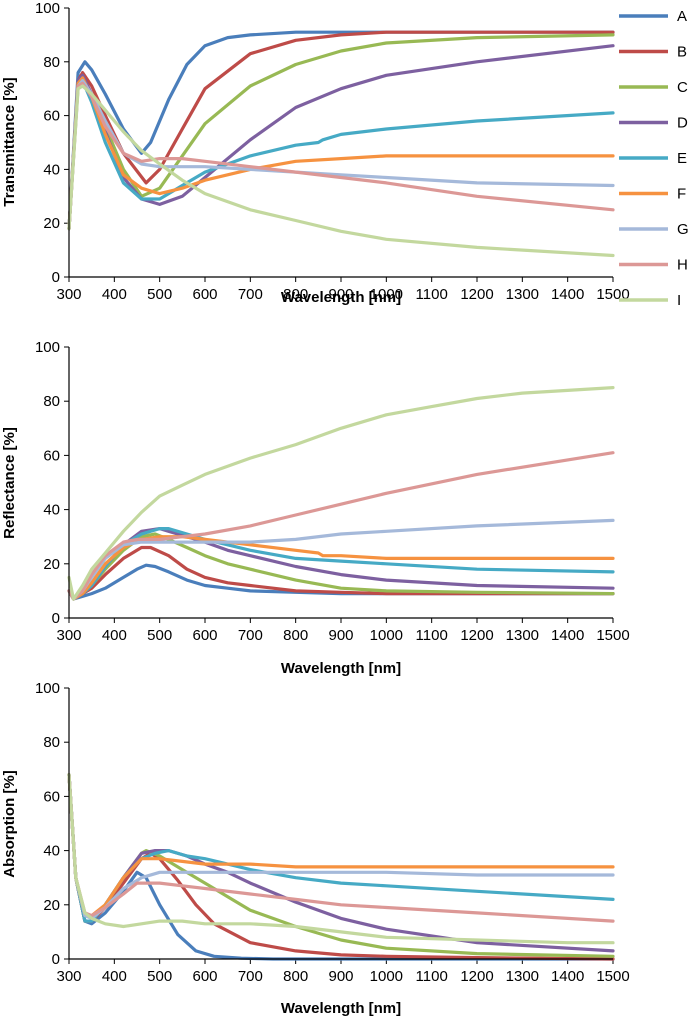 Image resolution: width=697 pixels, height=1024 pixels. Describe the element at coordinates (654, 158) in the screenshot. I see `legend: A B C D E F G H I` at that location.